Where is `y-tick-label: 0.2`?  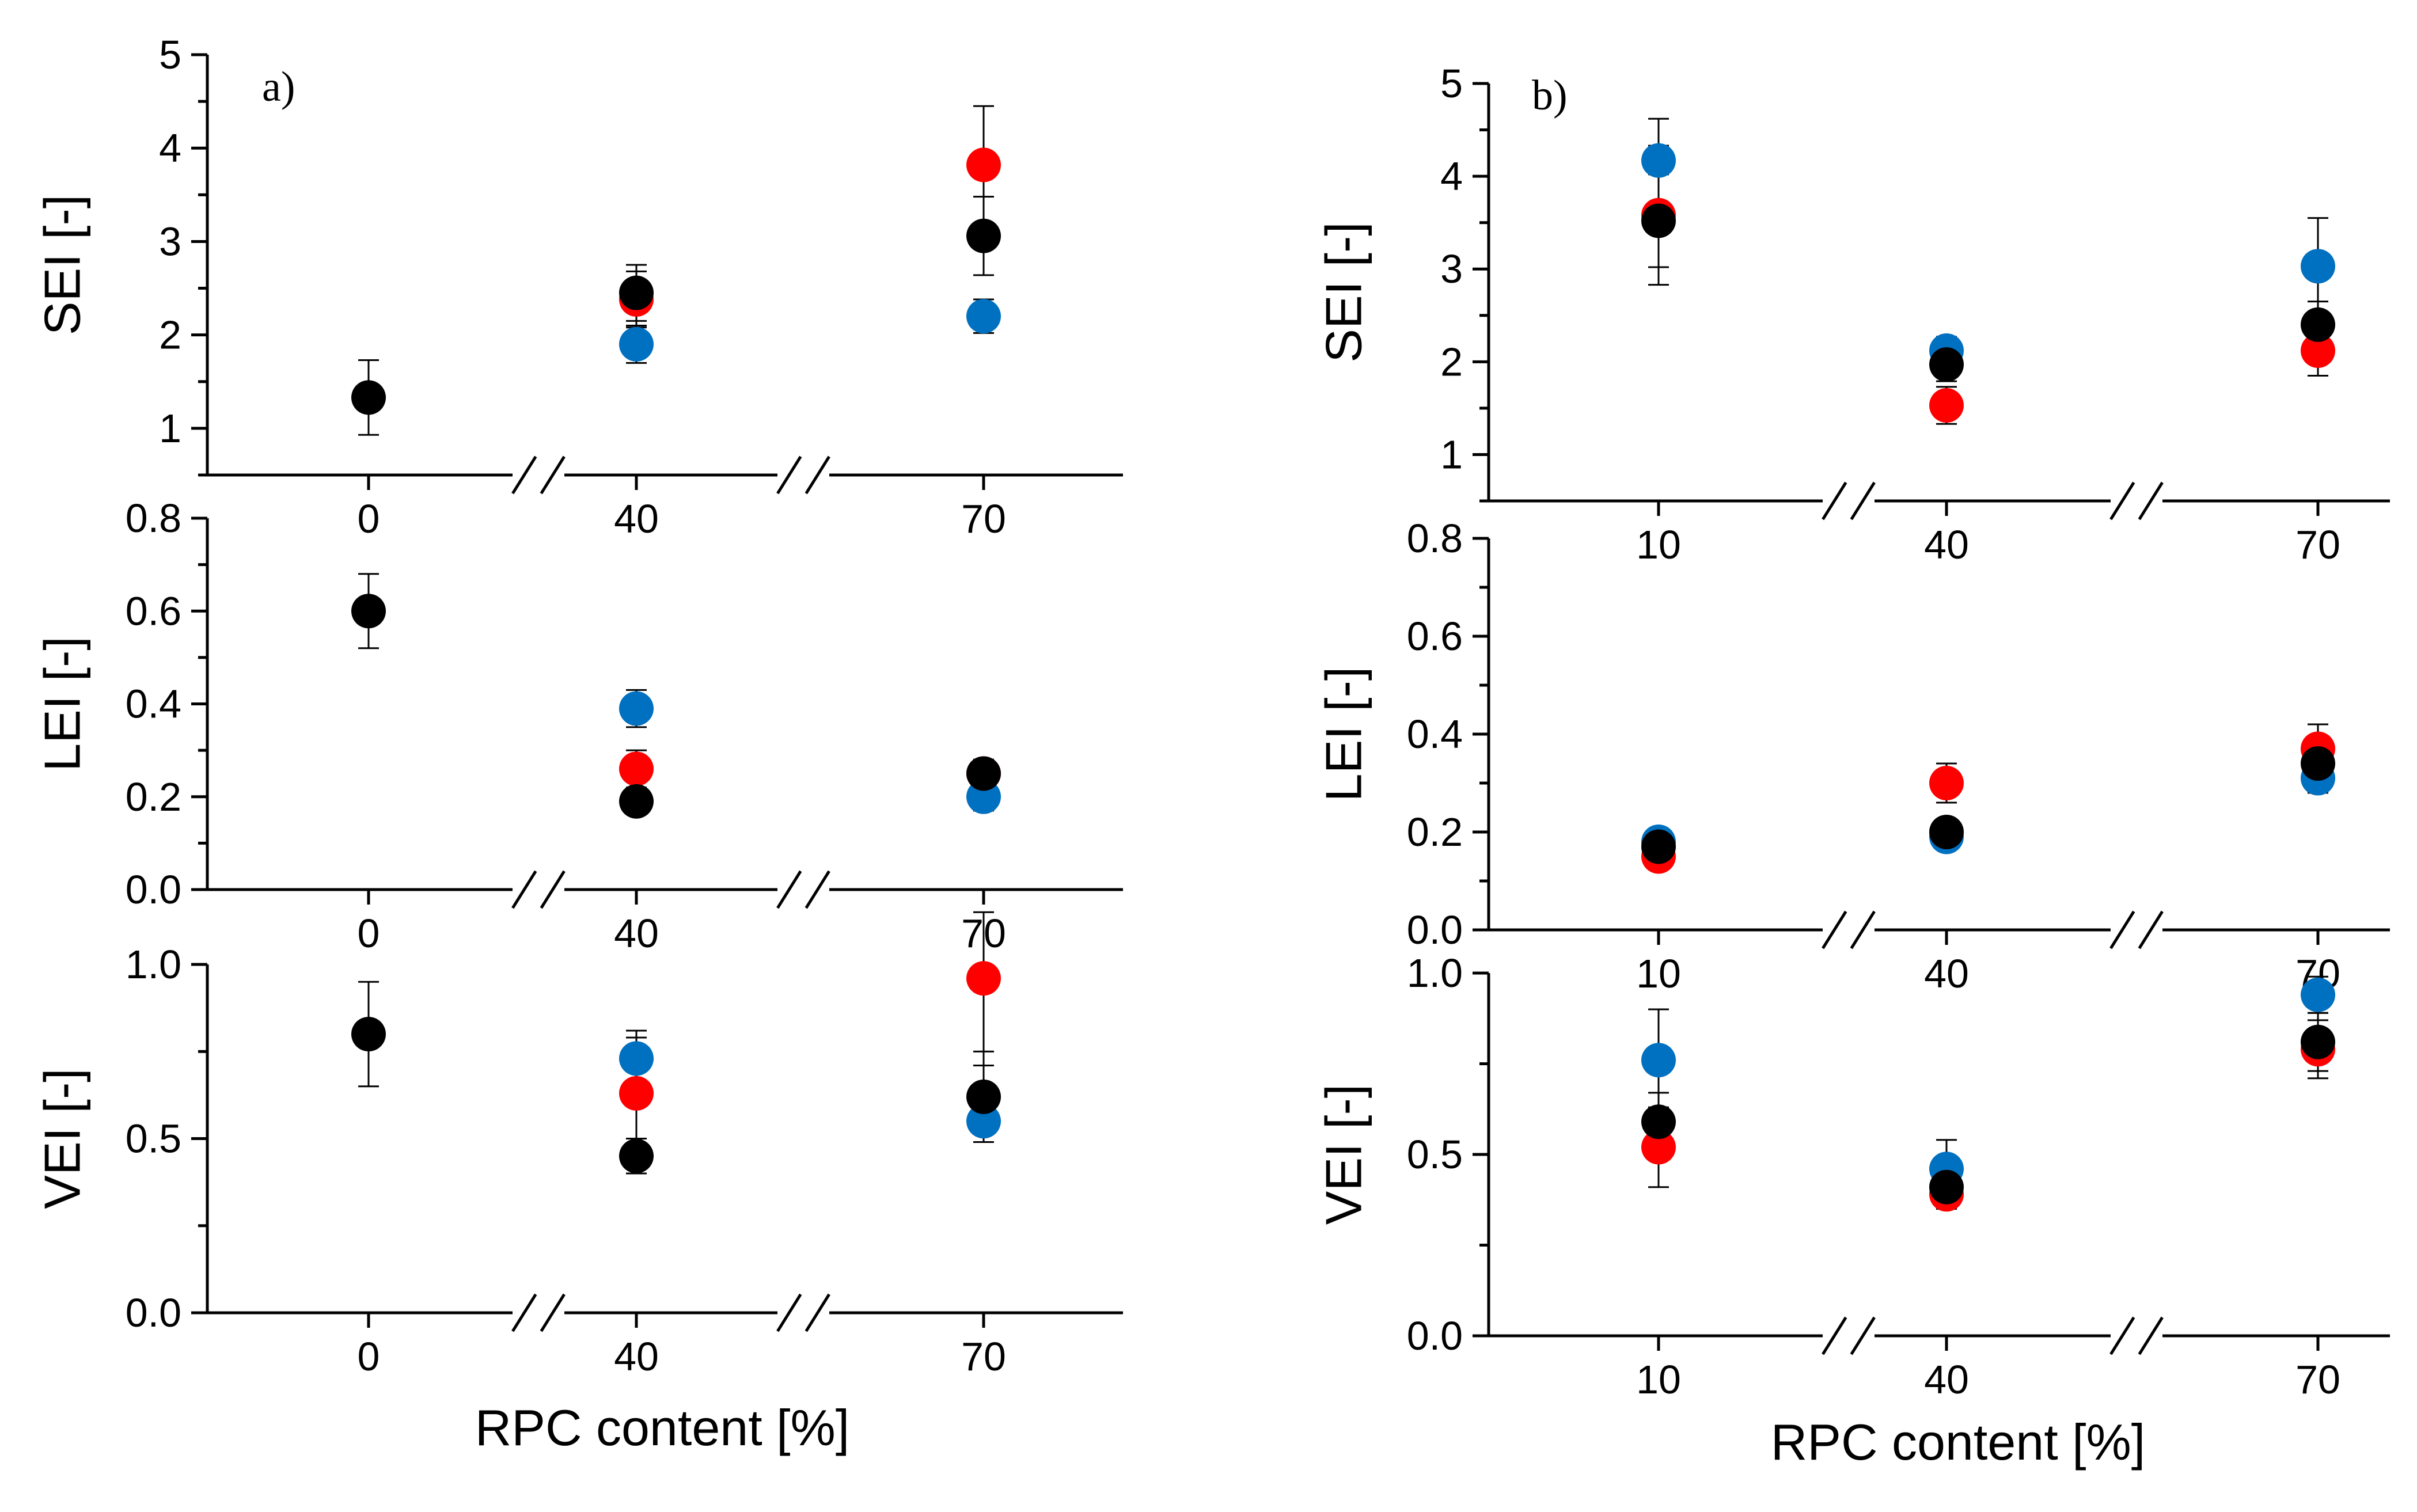
y-tick-label: 0.2 is located at coordinates (154, 796).